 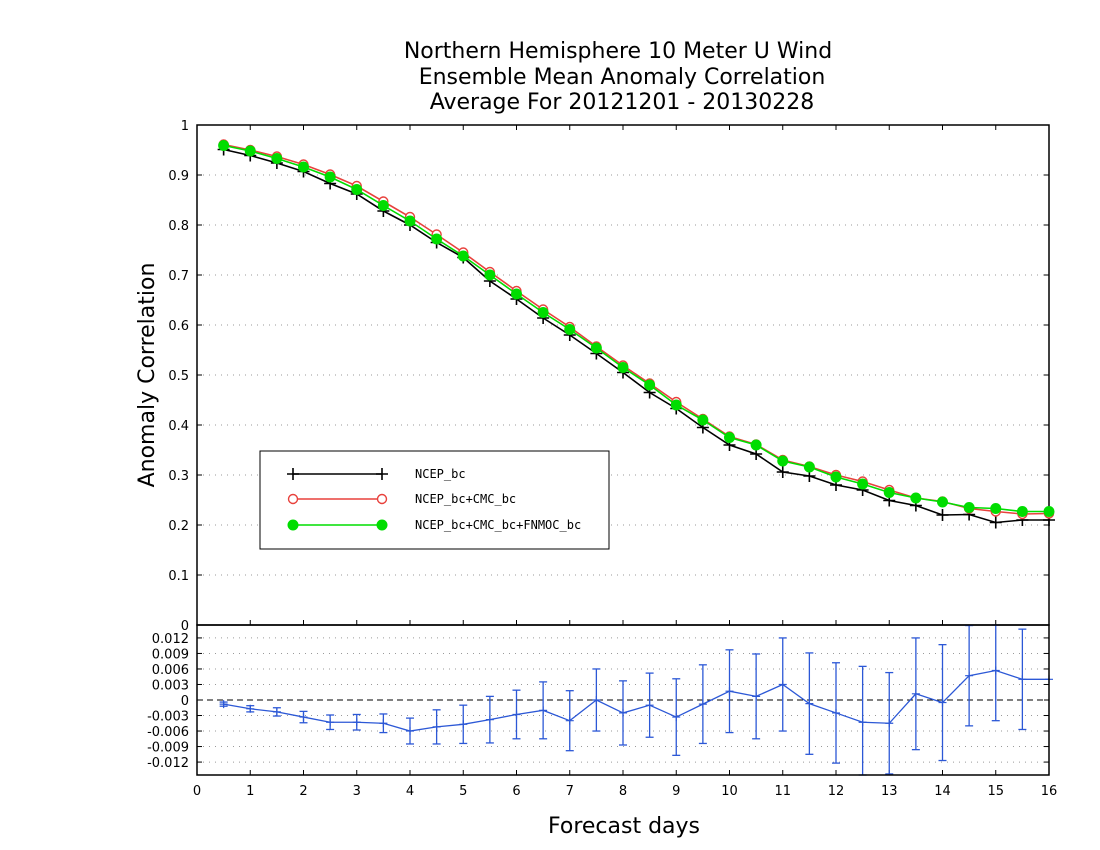 I want to click on legend-label: NCEP_bc+CMC_bc+FNMOC_bc, so click(x=498, y=525).